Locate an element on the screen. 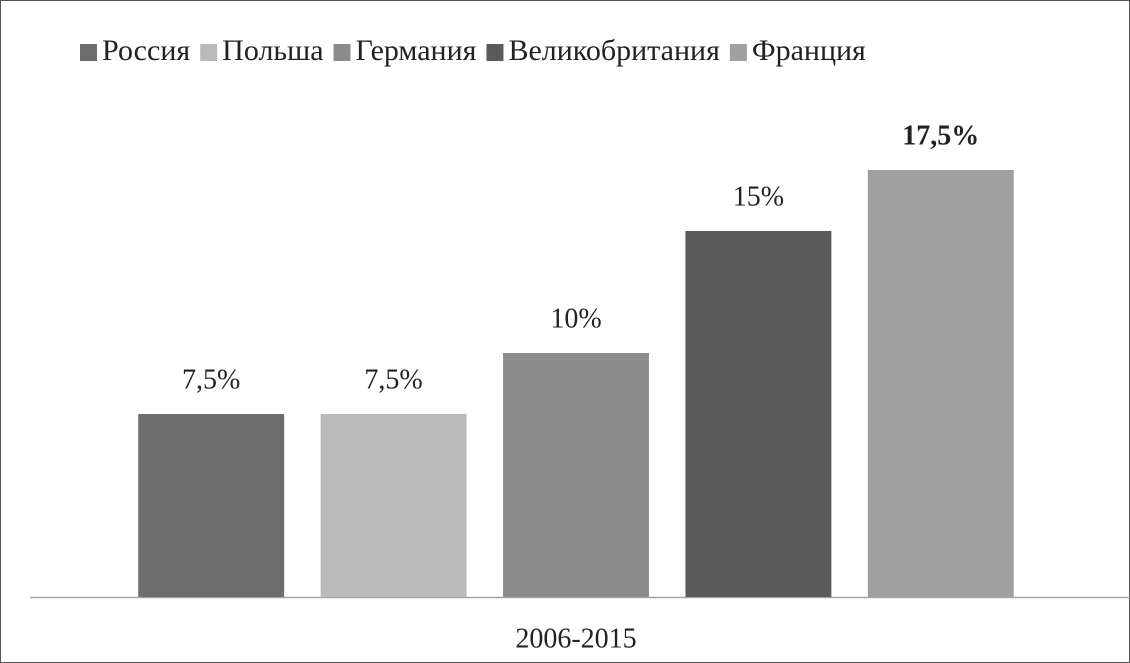 Image resolution: width=1130 pixels, height=663 pixels. x-tick-label: 2006-2015 is located at coordinates (575, 638).